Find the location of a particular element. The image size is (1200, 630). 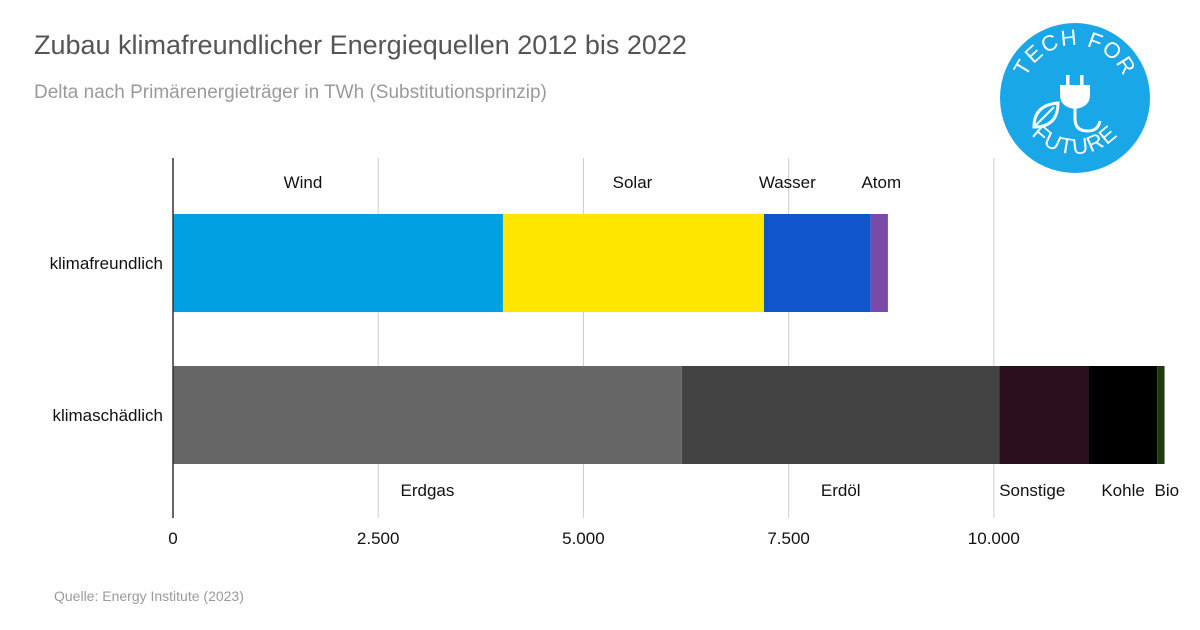

tech-for-future-logo: TECH FOR FUTURE is located at coordinates (1075, 98).